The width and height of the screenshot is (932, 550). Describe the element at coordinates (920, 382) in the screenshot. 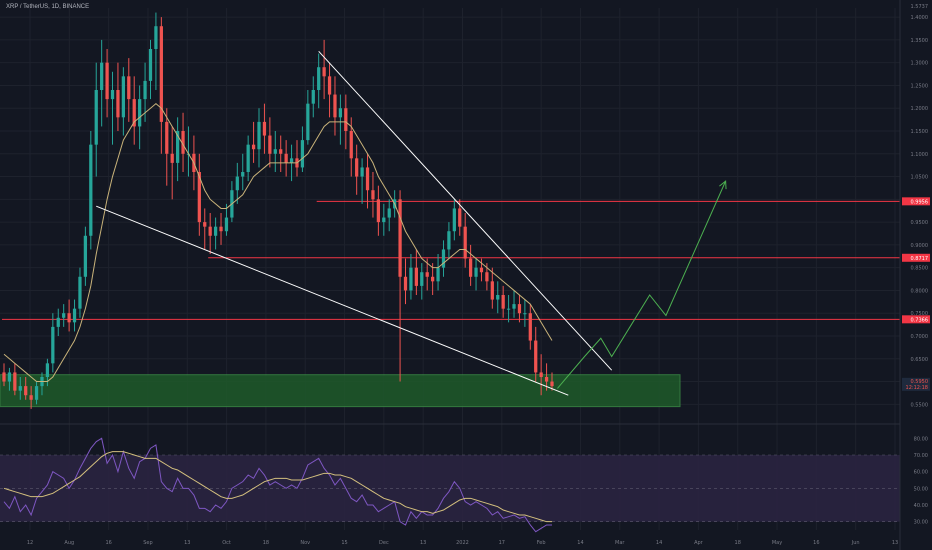

I see `current-price-label: 0.5950` at that location.